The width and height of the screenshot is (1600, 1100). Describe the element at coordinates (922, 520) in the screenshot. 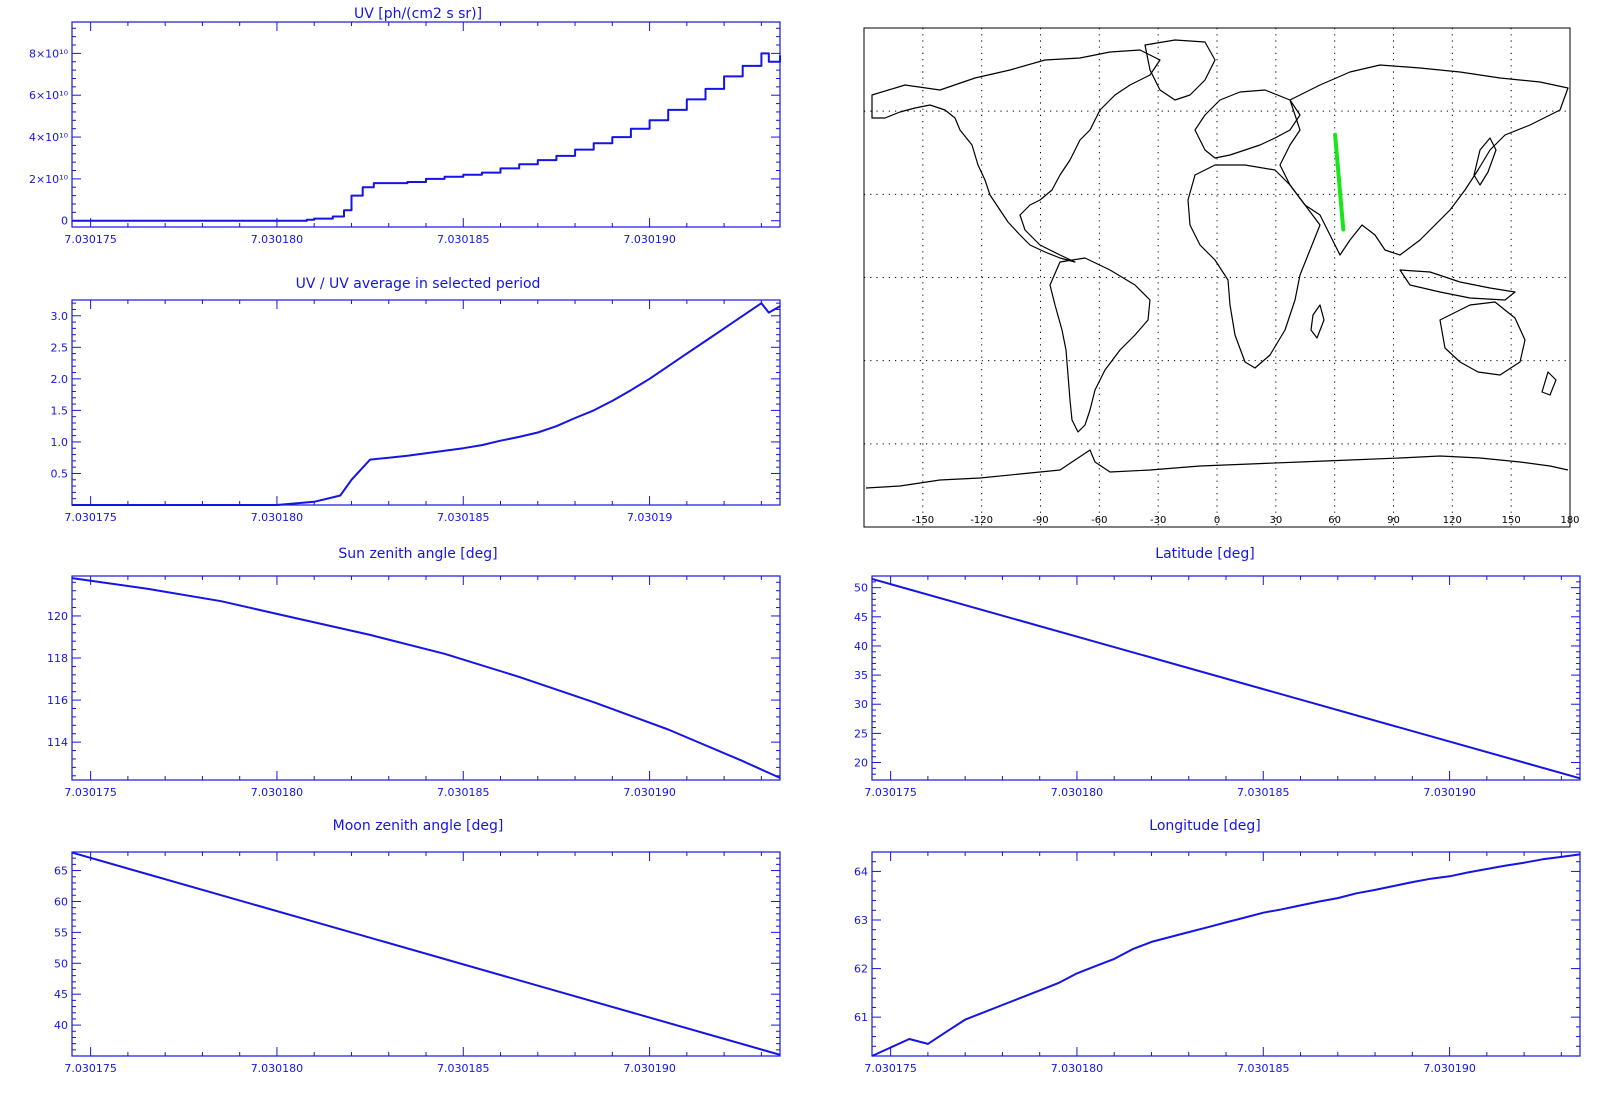

I see `map-lon-tick-label: -150` at that location.